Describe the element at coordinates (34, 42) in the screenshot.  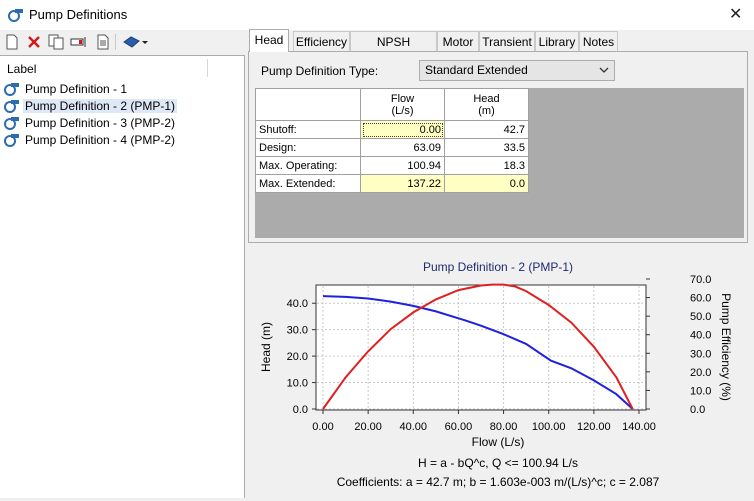
I see `delete-icon` at that location.